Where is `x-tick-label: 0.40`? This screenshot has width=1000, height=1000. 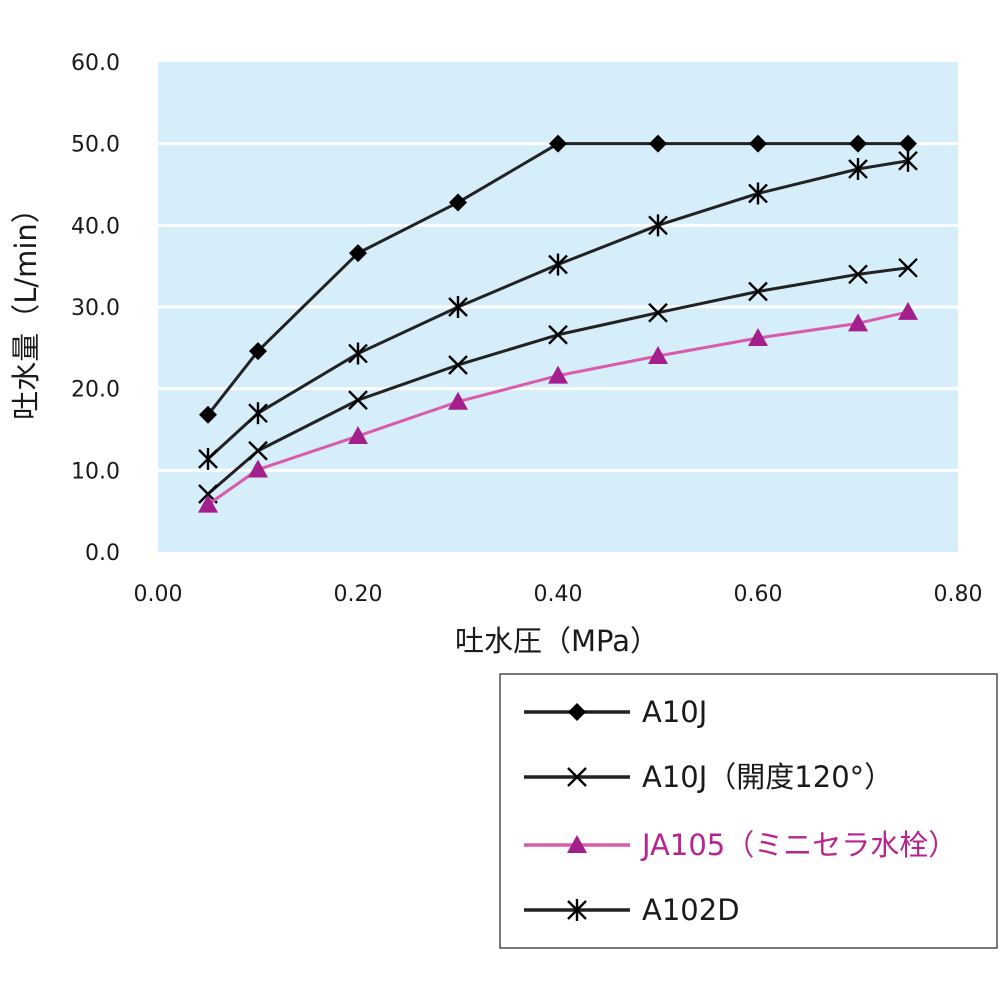
x-tick-label: 0.40 is located at coordinates (558, 594).